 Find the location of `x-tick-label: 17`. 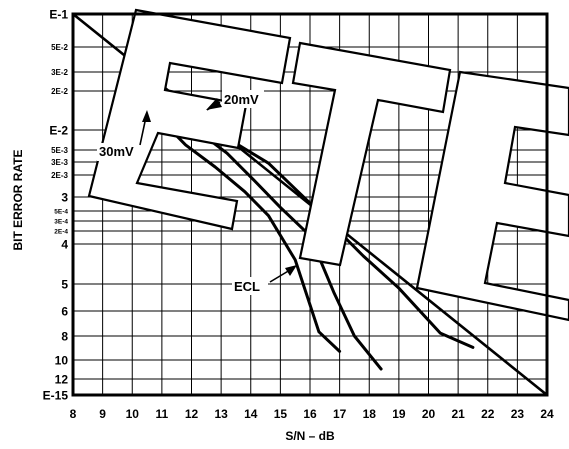

x-tick-label: 17 is located at coordinates (340, 414).